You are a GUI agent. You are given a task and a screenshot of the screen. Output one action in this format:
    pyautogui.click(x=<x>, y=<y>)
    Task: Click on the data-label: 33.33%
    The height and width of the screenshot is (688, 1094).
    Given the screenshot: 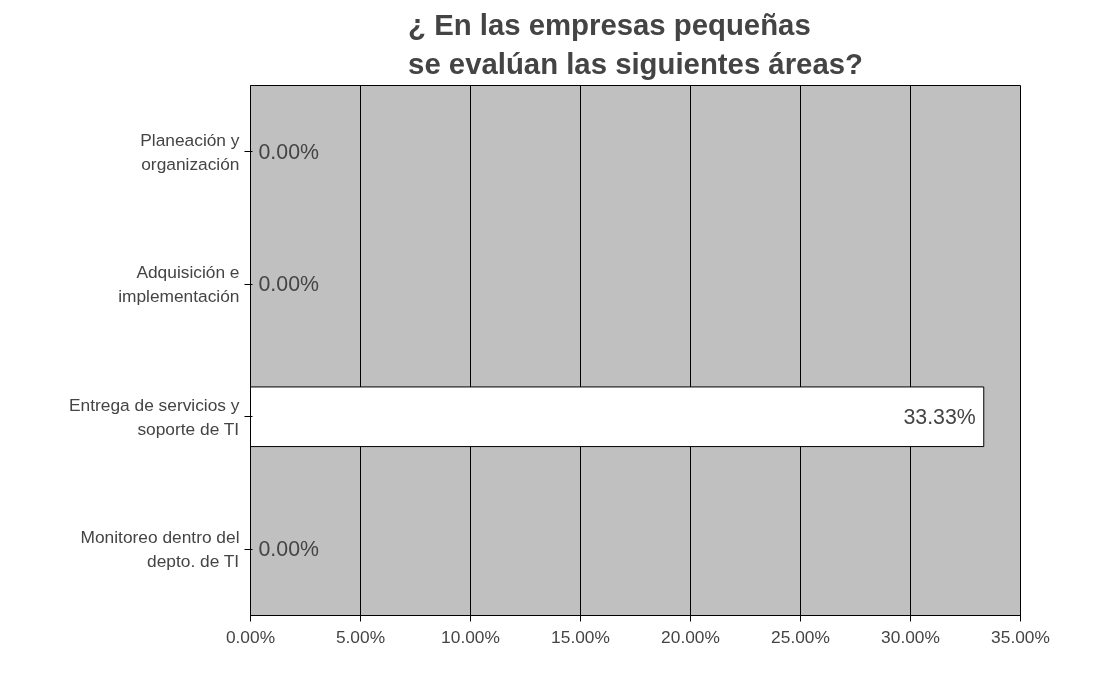 What is the action you would take?
    pyautogui.click(x=939, y=416)
    